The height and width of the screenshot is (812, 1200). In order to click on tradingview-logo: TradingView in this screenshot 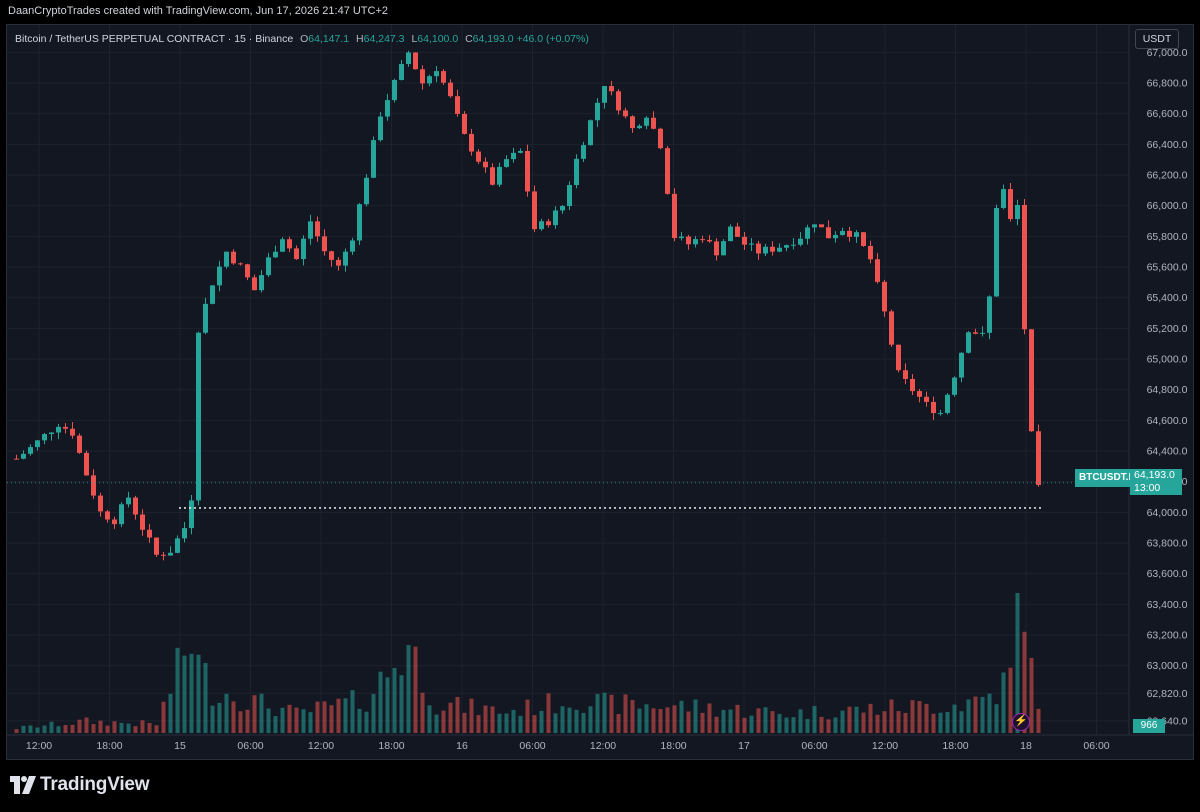, I will do `click(80, 785)`.